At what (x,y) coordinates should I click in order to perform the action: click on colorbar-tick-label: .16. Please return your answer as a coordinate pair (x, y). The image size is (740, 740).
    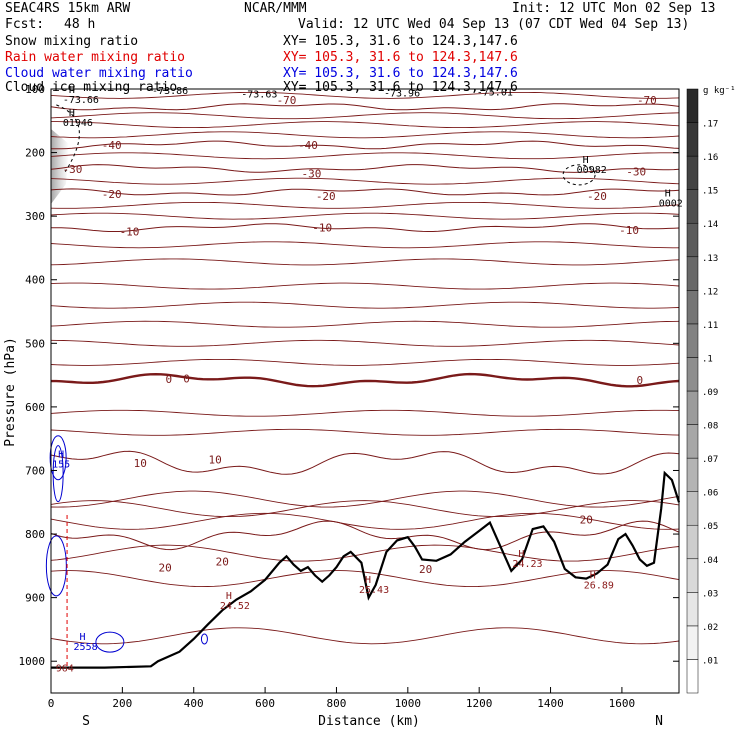
    Looking at the image, I should click on (710, 158).